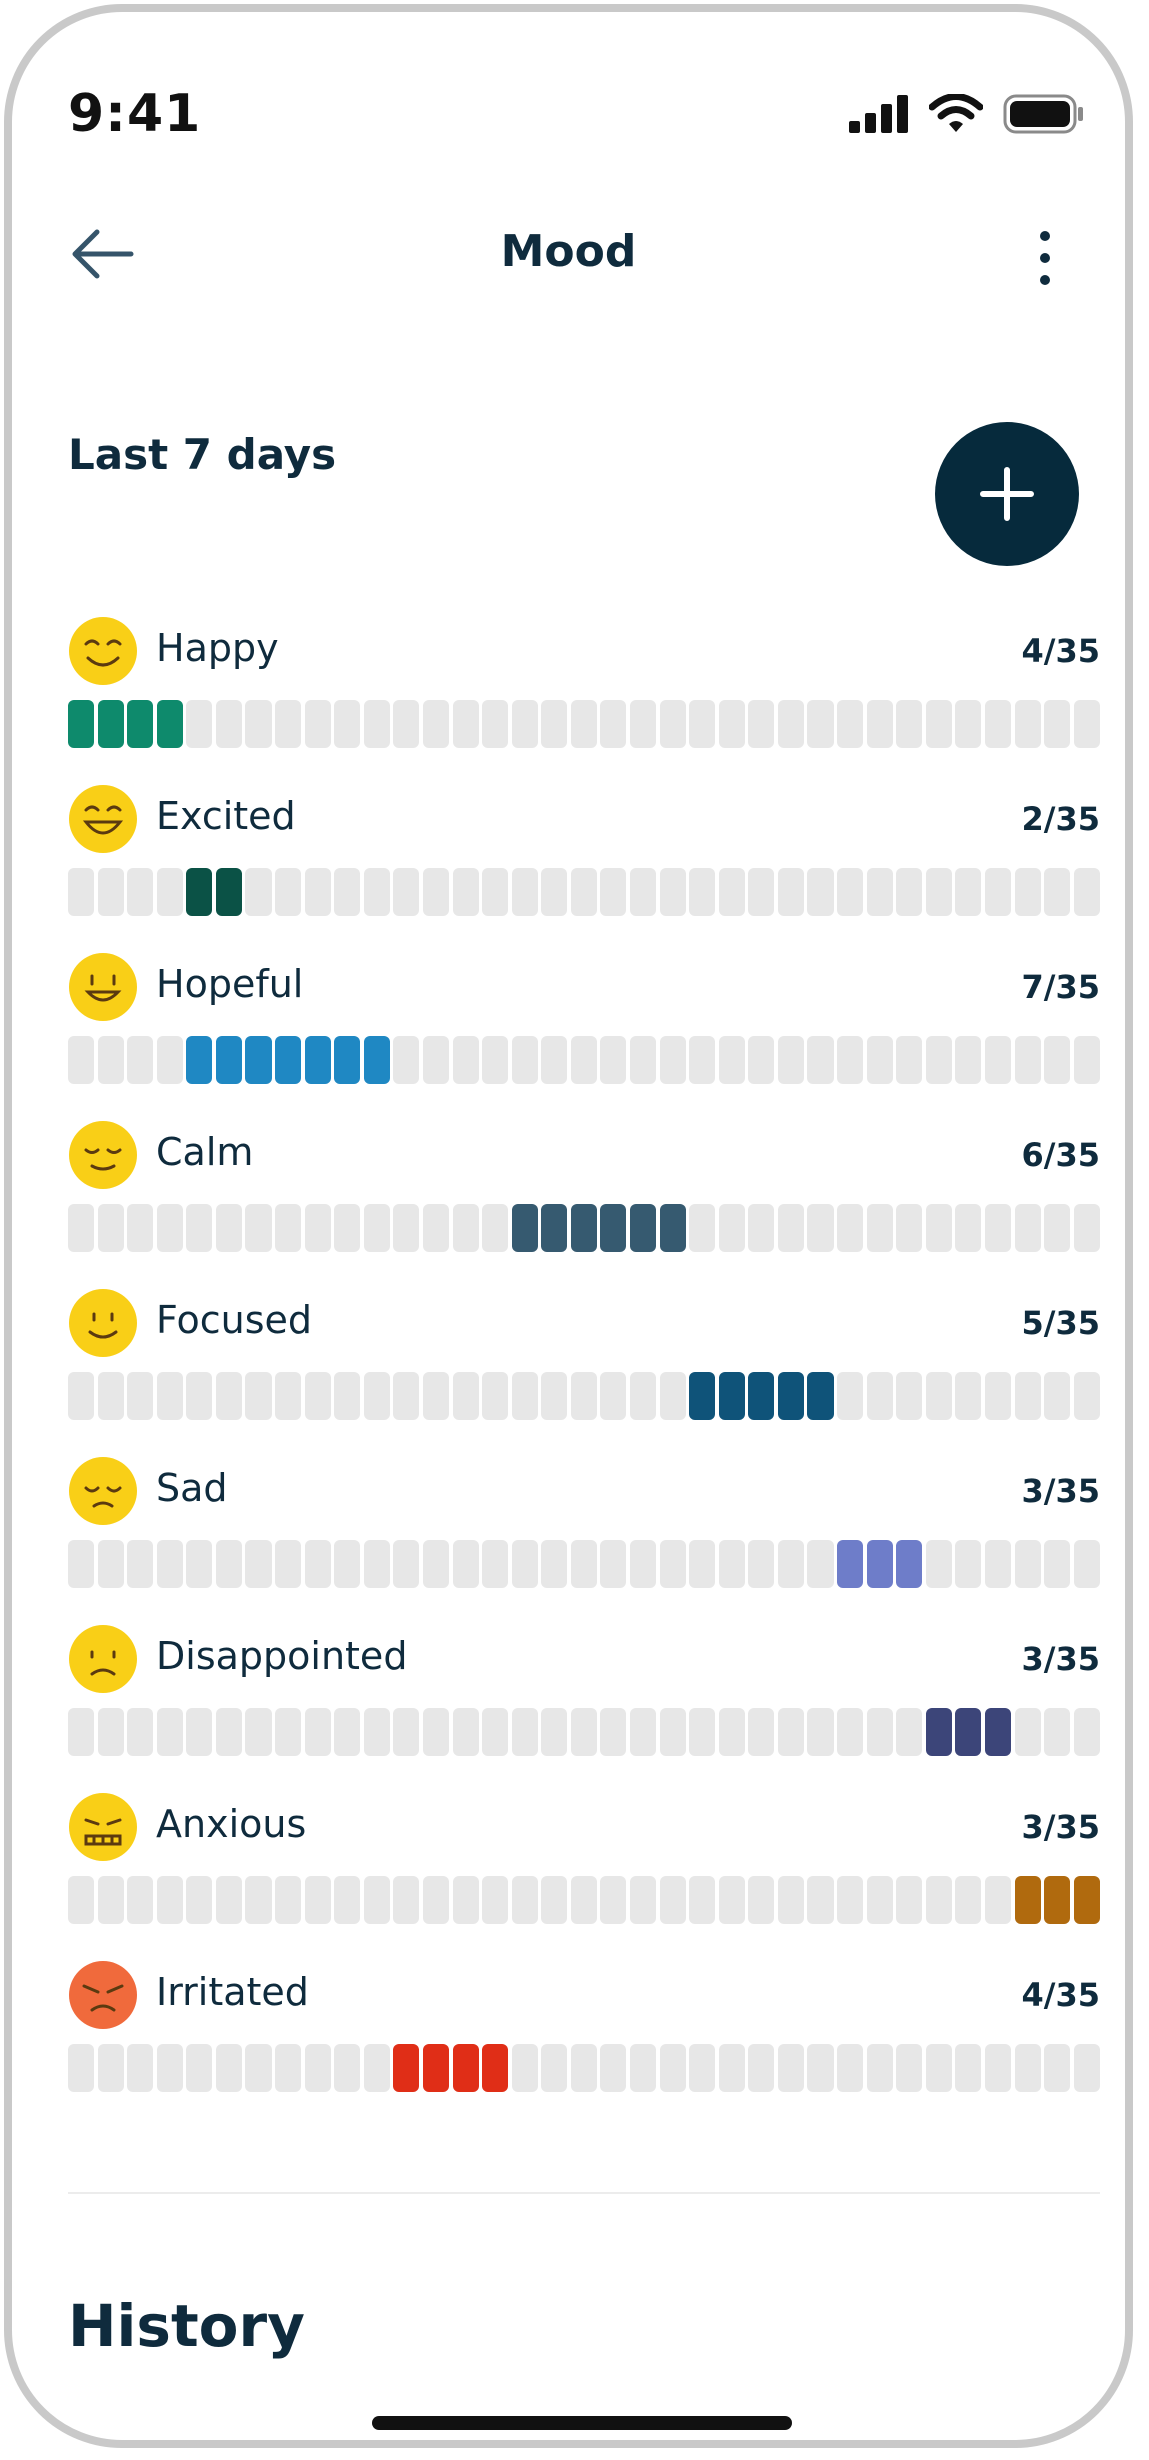 The height and width of the screenshot is (2460, 1149). Describe the element at coordinates (584, 1204) in the screenshot. I see `mood-row-calm: Calm 6/35` at that location.